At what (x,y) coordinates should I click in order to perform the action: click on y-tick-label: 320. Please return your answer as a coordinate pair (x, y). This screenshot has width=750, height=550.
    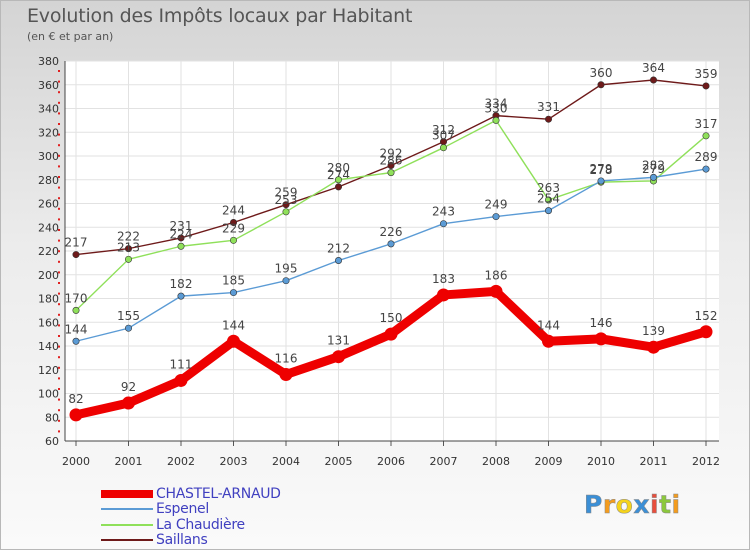
    Looking at the image, I should click on (48, 132).